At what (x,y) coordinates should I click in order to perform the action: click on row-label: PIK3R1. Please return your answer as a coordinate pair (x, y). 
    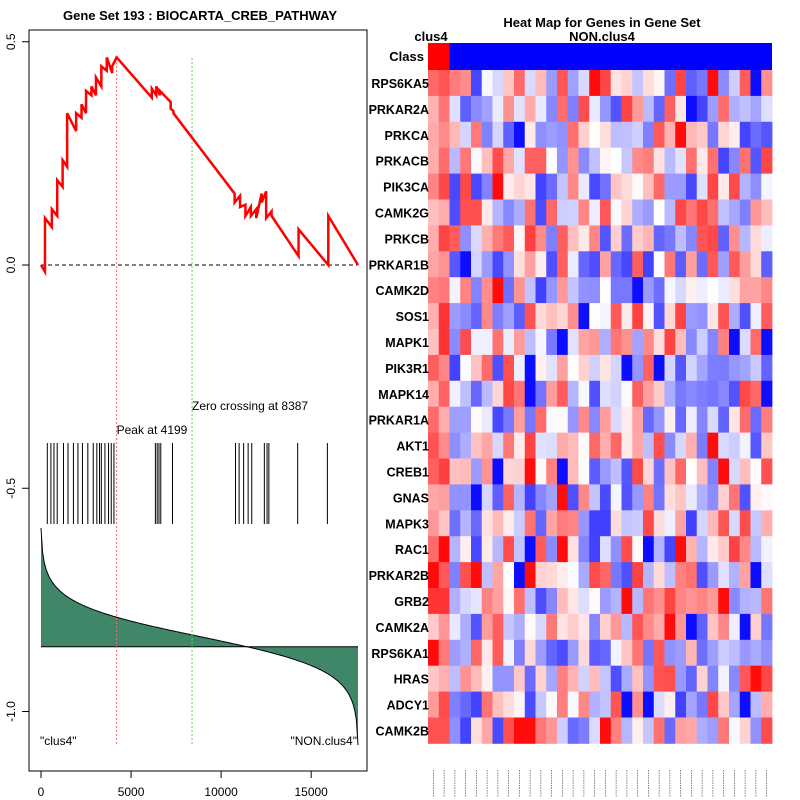
    Looking at the image, I should click on (407, 369).